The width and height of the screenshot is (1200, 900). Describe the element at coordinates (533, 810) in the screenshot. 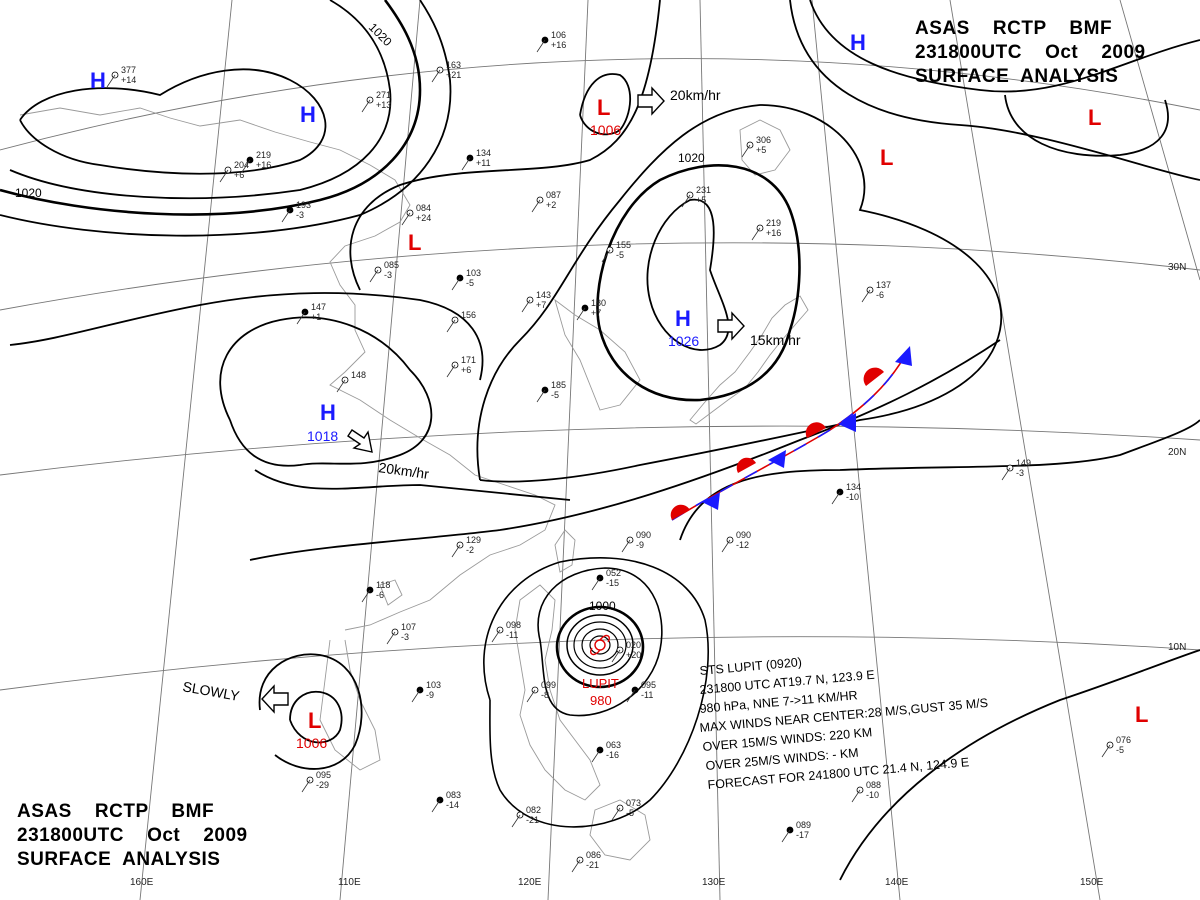

I see `station-pressure: 082` at that location.